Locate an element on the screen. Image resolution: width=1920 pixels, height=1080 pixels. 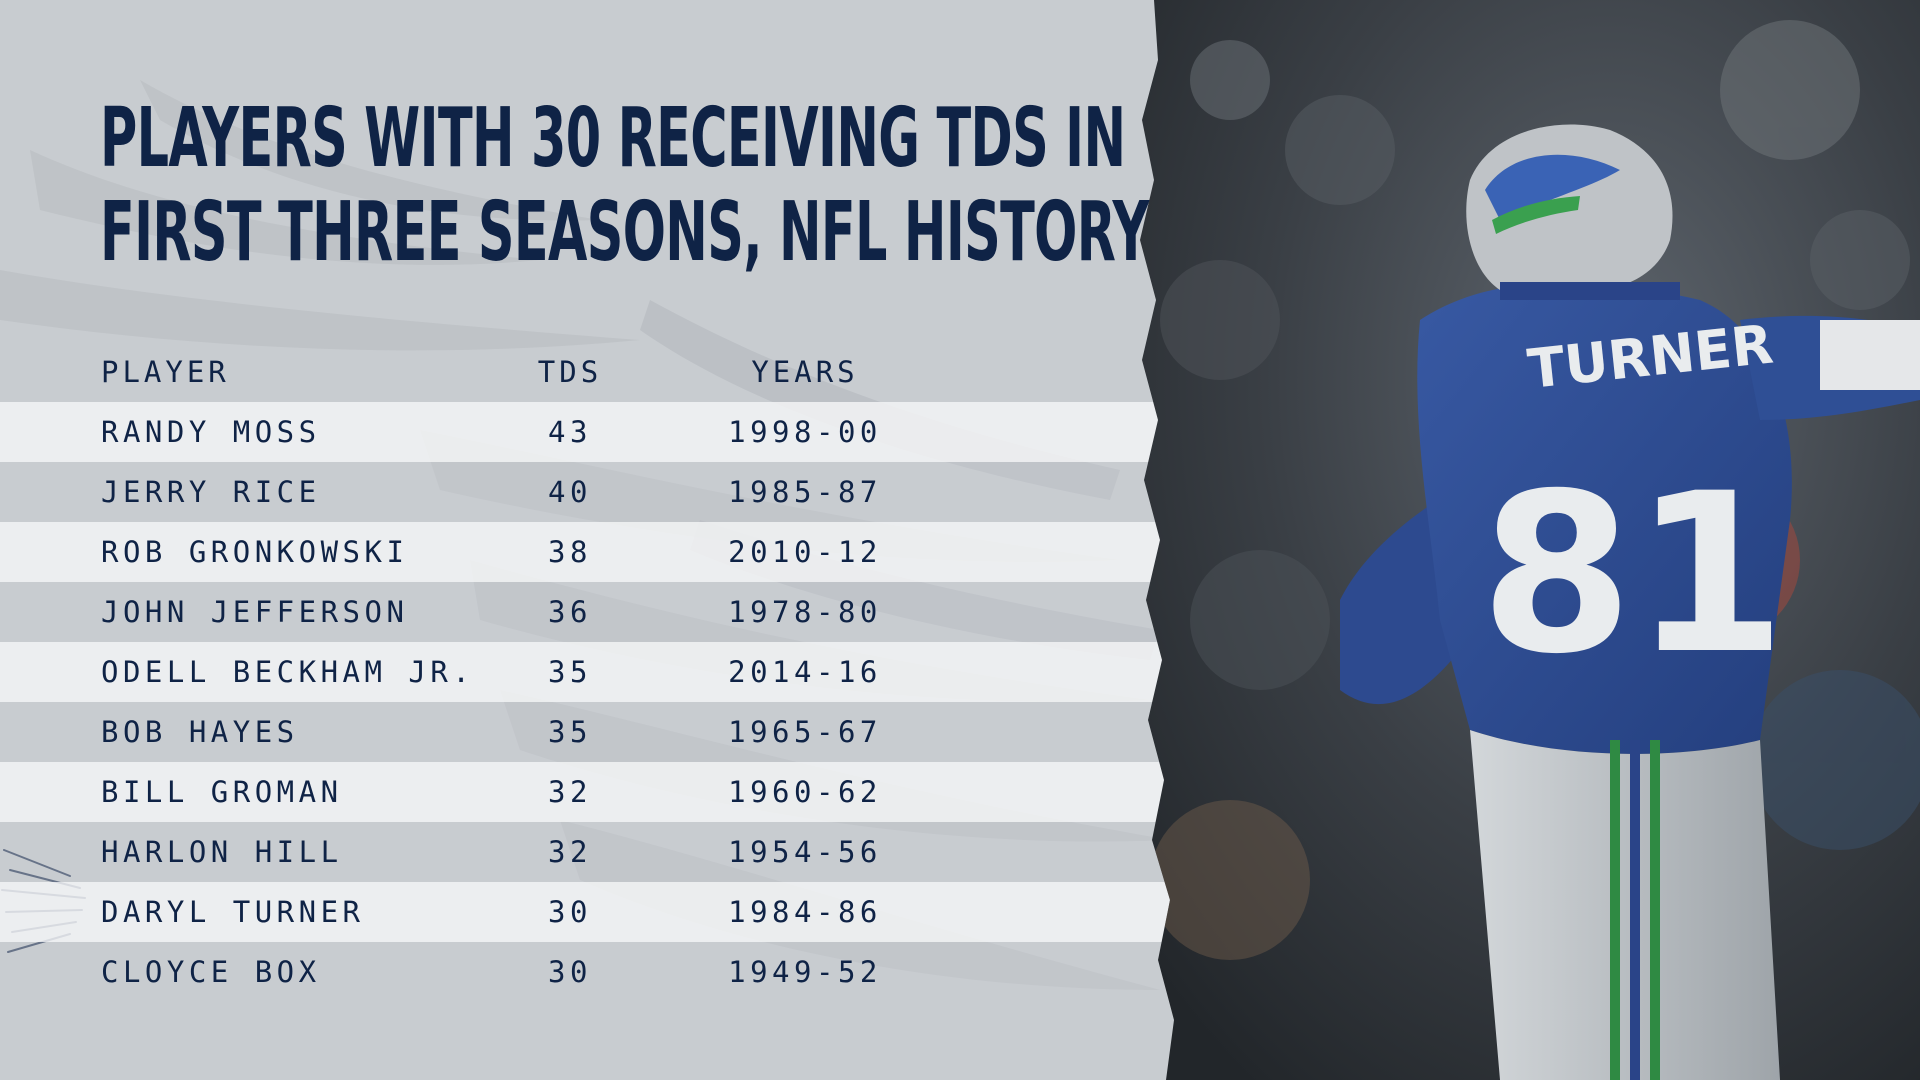
year-range: 1965-67 is located at coordinates (805, 732).